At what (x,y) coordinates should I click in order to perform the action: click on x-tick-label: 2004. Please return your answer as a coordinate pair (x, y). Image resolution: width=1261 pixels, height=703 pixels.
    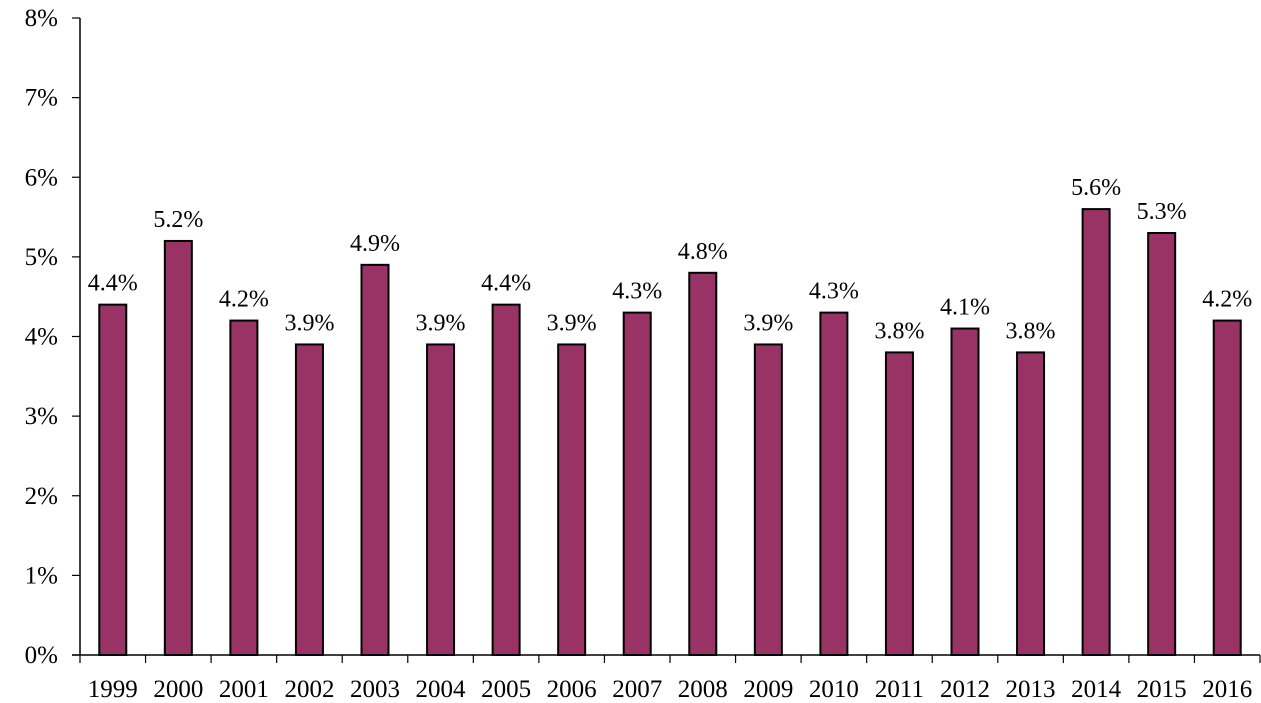
    Looking at the image, I should click on (441, 689).